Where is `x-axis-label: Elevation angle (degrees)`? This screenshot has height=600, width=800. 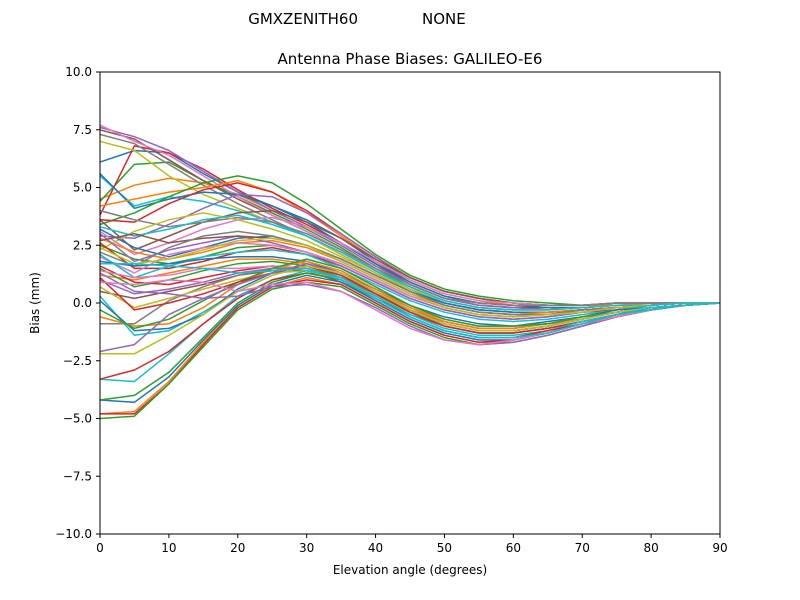 x-axis-label: Elevation angle (degrees) is located at coordinates (410, 570).